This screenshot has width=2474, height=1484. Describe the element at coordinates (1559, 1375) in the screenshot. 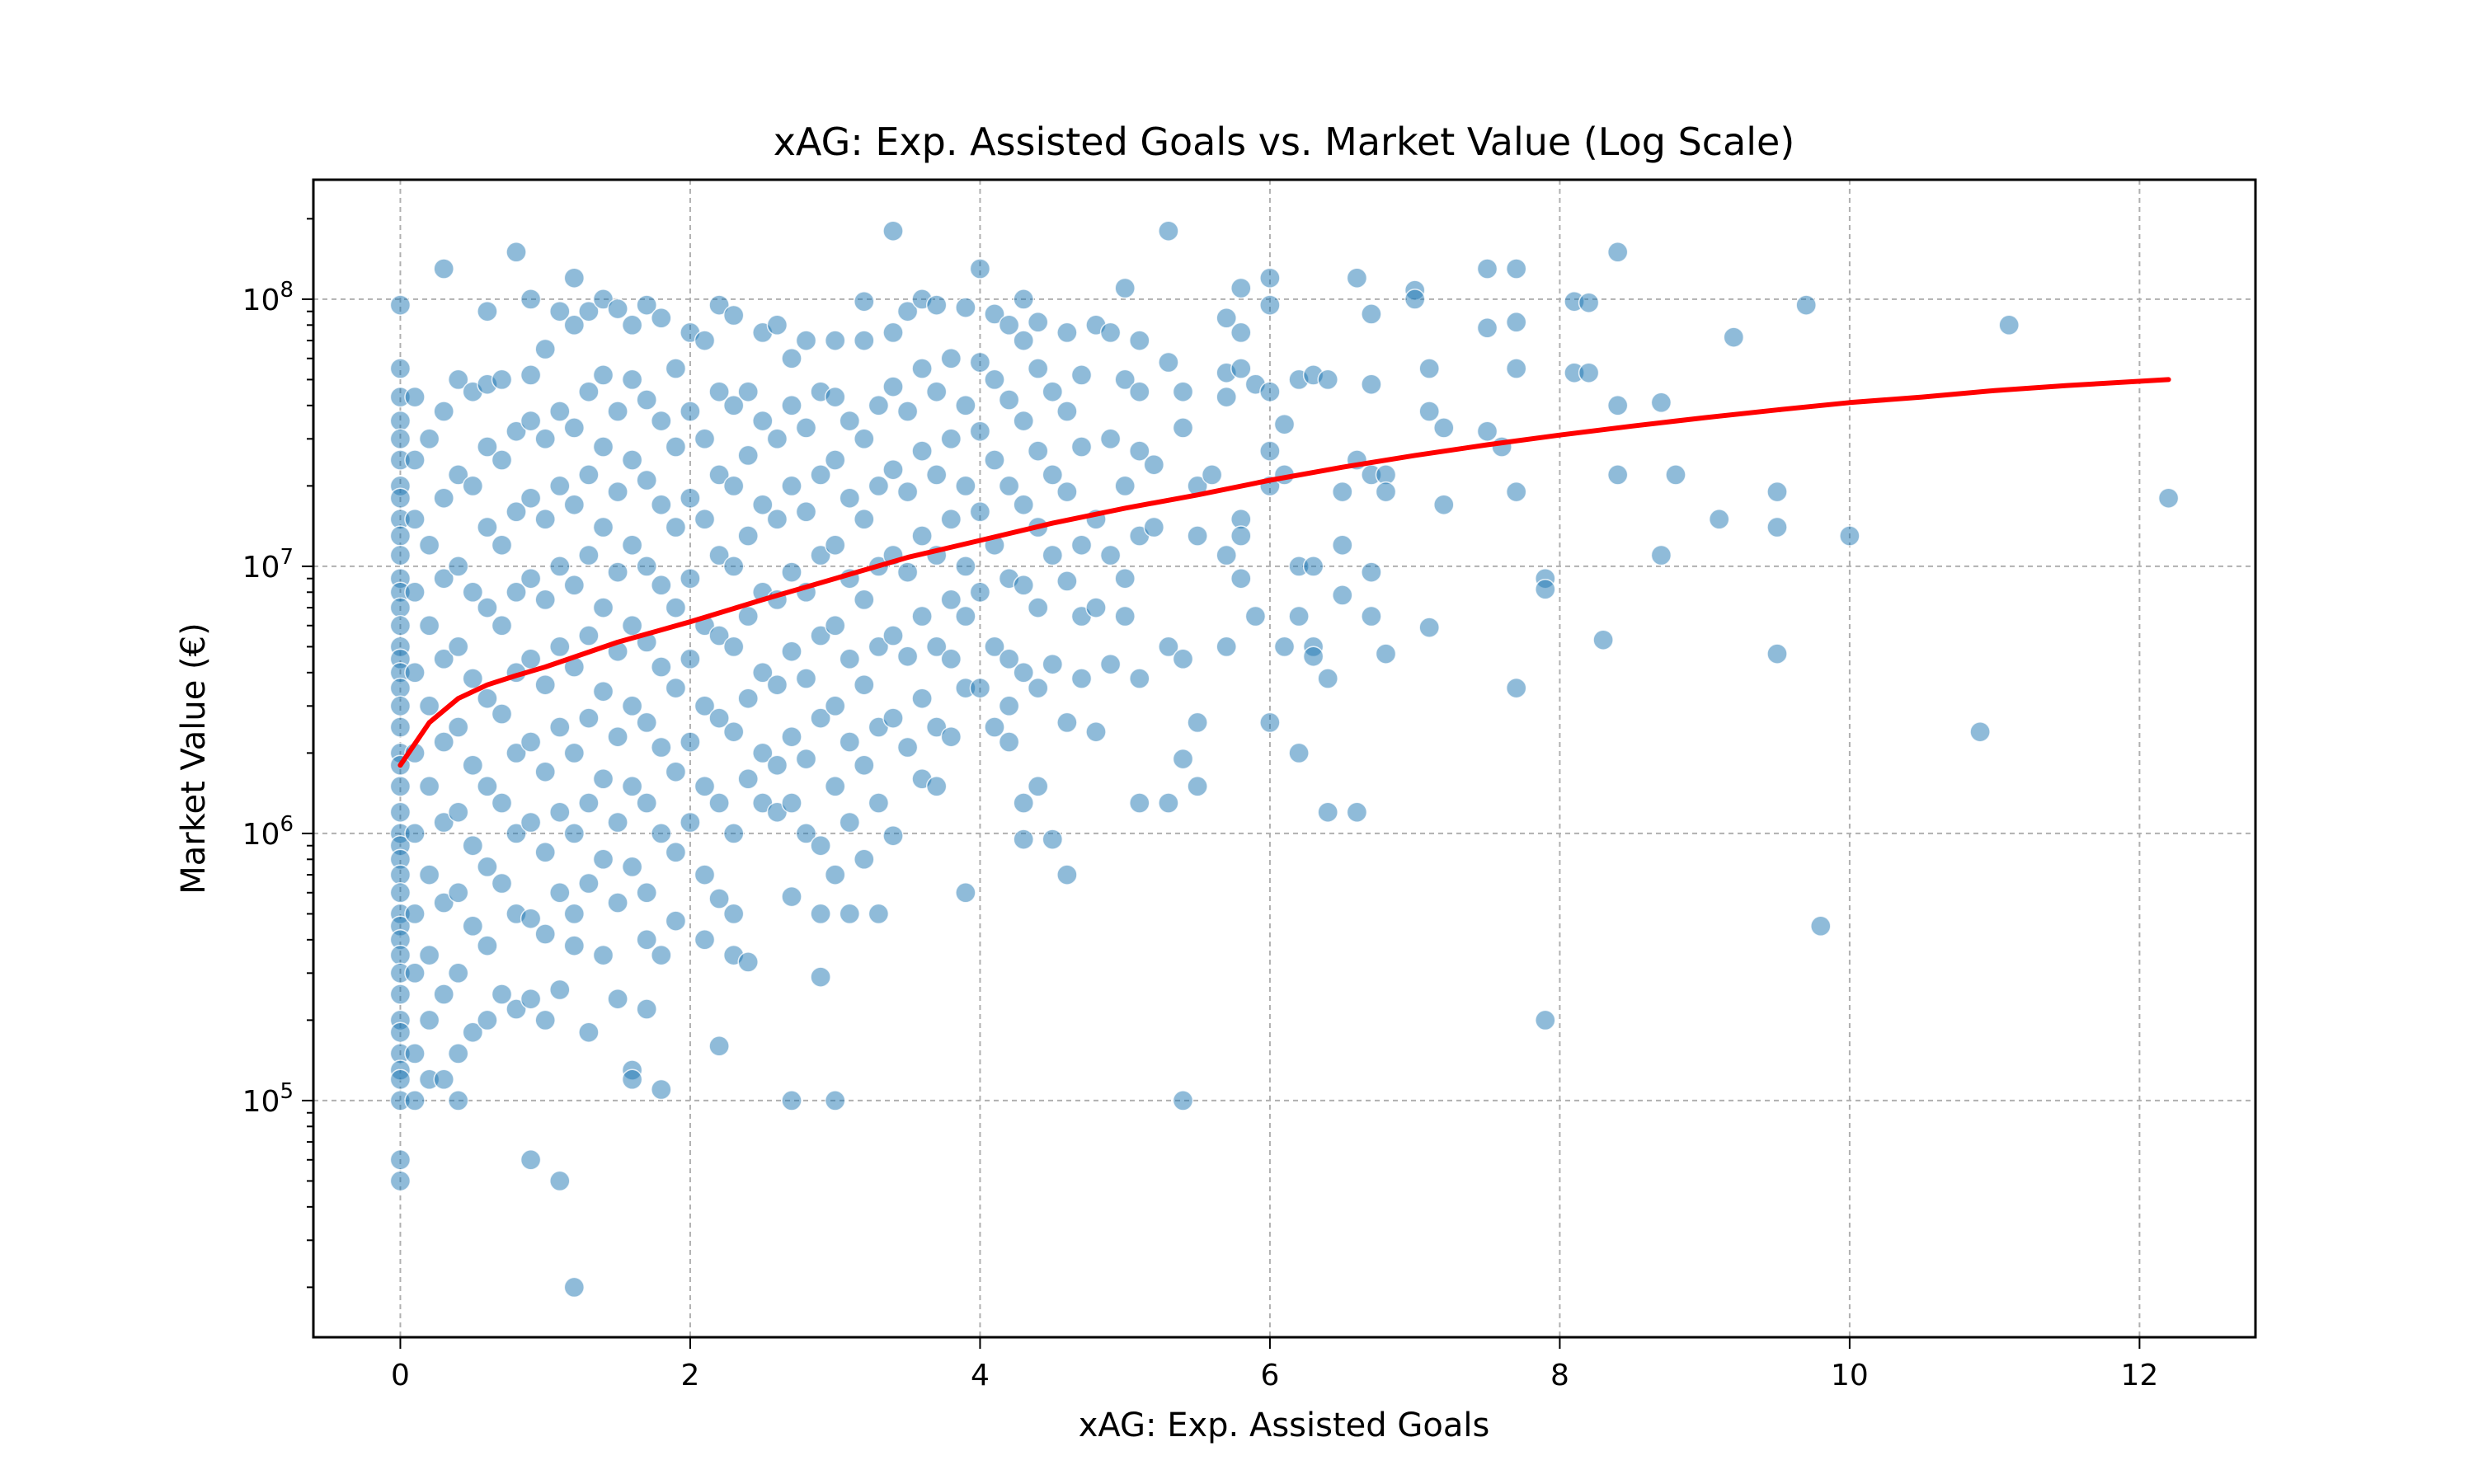

I see `x-tick-label: 8` at that location.